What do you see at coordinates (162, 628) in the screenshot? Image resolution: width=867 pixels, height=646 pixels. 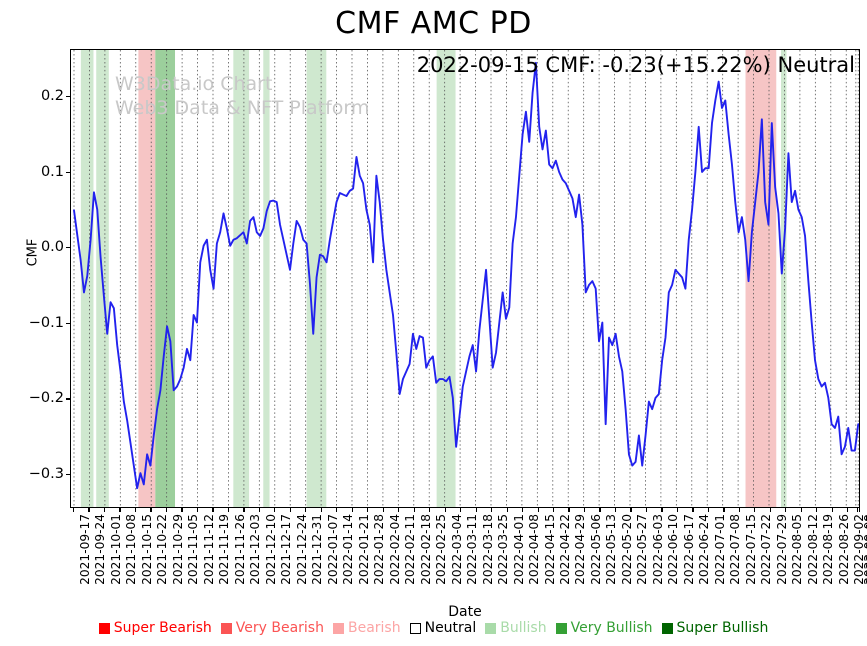 I see `legend-label: Super Bearish` at bounding box center [162, 628].